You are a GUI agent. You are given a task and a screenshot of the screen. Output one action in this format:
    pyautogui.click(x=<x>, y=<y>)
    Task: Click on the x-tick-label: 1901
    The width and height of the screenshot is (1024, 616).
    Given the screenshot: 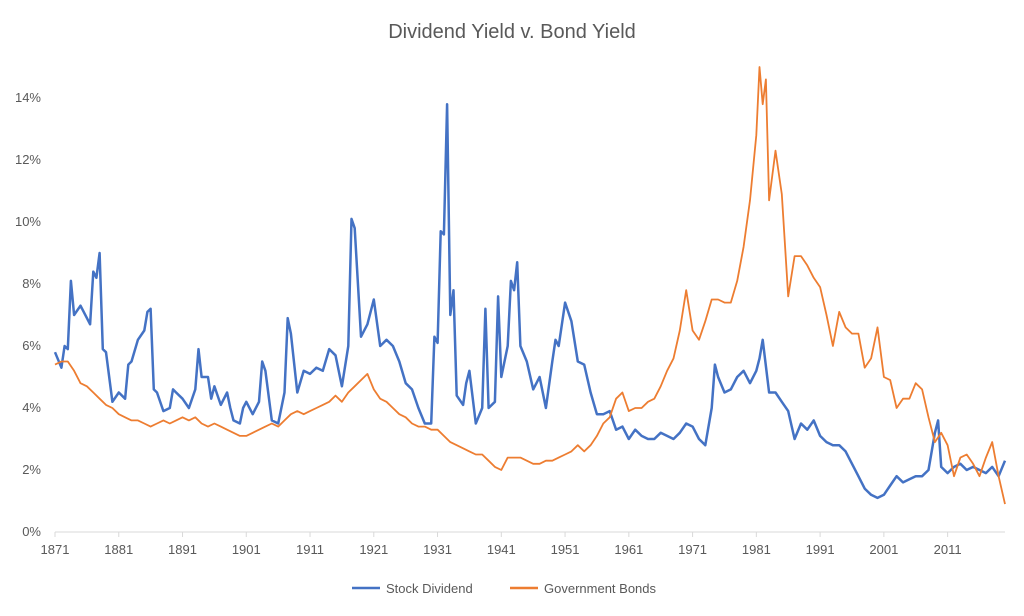 What is the action you would take?
    pyautogui.click(x=246, y=549)
    